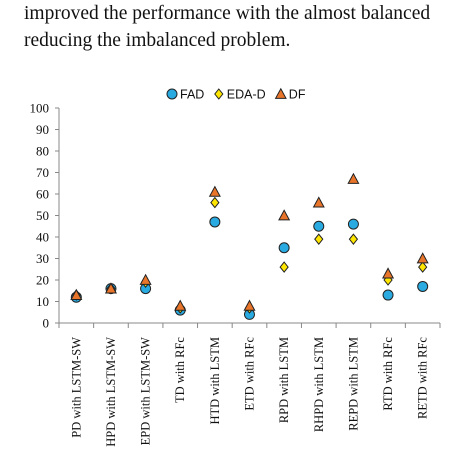 The width and height of the screenshot is (474, 474). What do you see at coordinates (214, 191) in the screenshot?
I see `point-df-htd-with-lstm` at bounding box center [214, 191].